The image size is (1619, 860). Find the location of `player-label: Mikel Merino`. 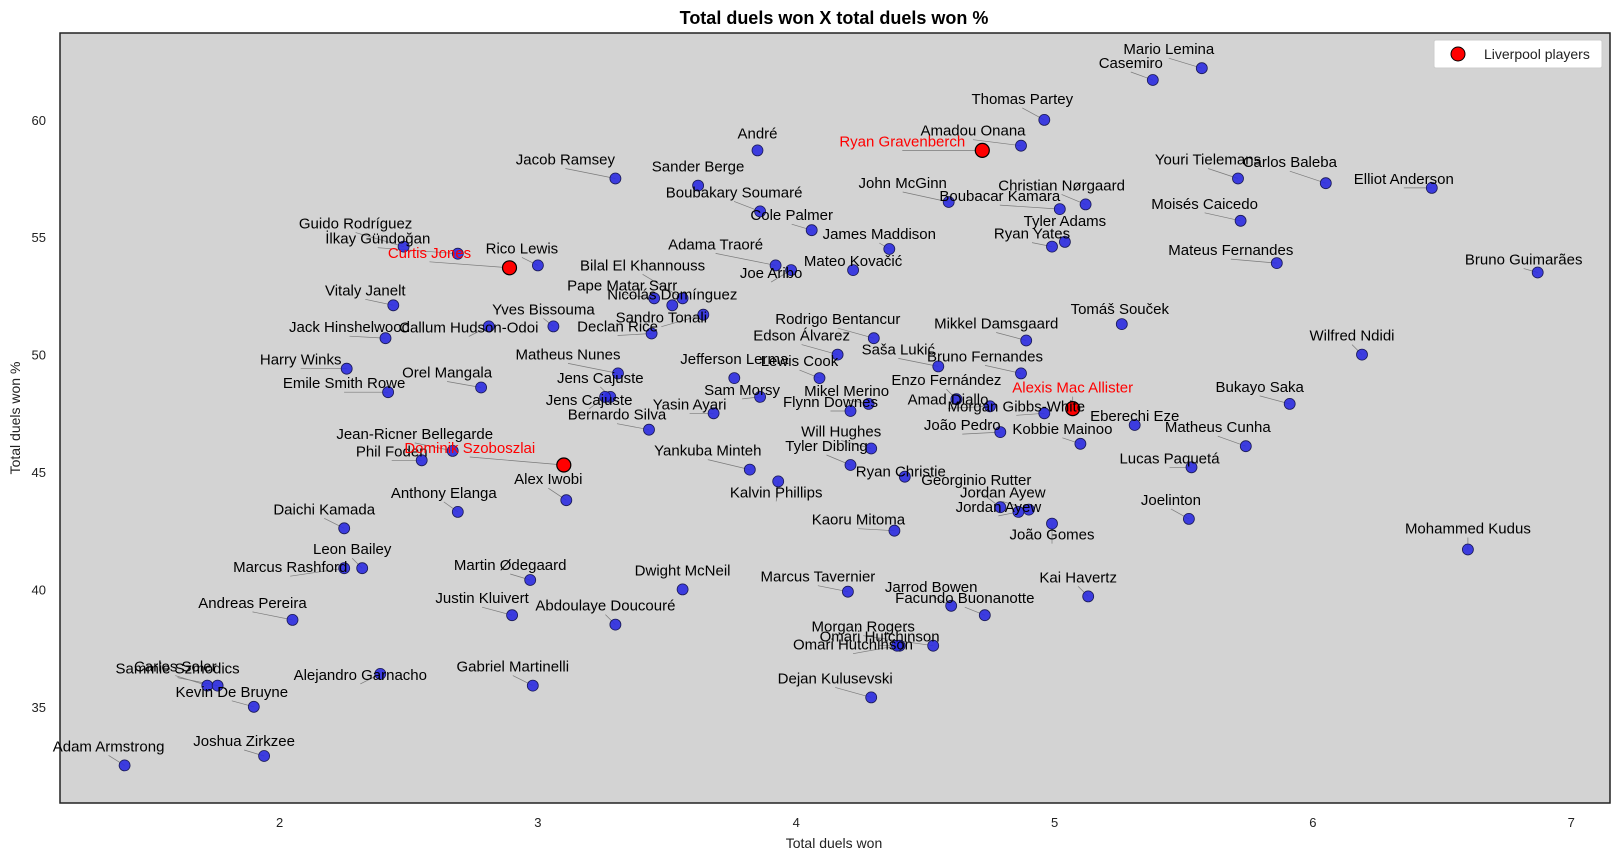

player-label: Mikel Merino is located at coordinates (846, 391).